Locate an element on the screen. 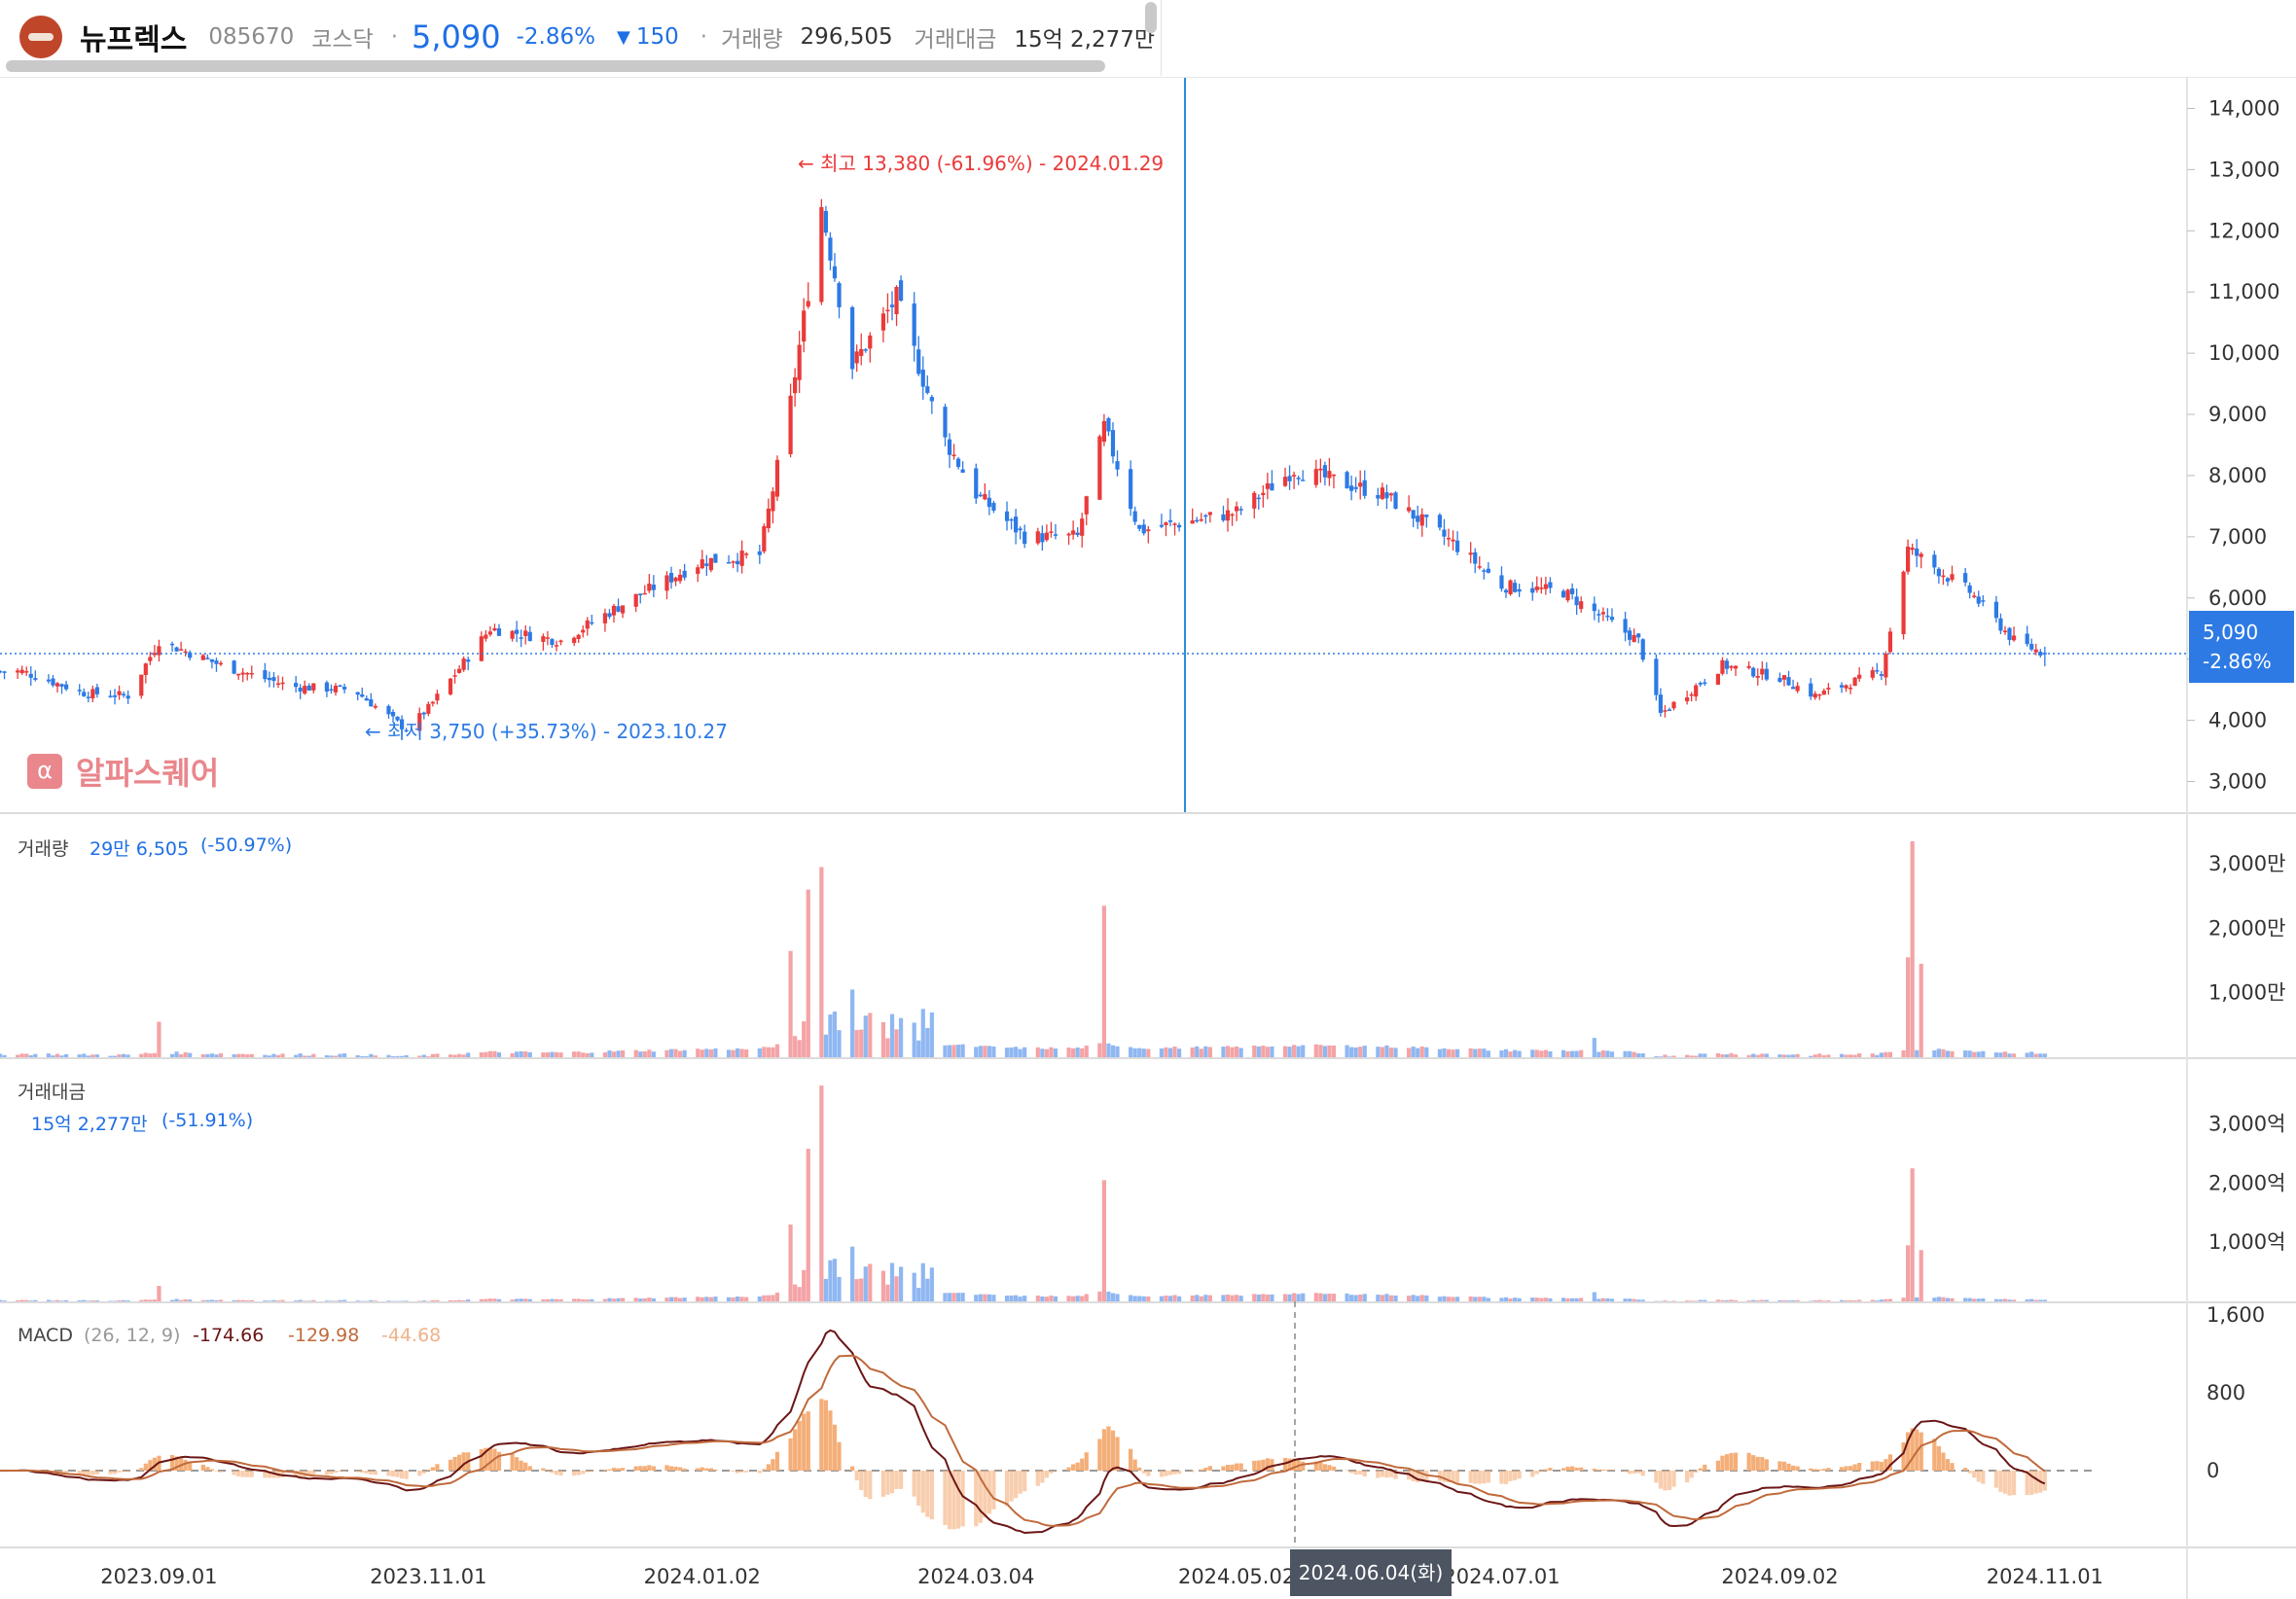 The height and width of the screenshot is (1599, 2296). signal-line is located at coordinates (1023, 1440).